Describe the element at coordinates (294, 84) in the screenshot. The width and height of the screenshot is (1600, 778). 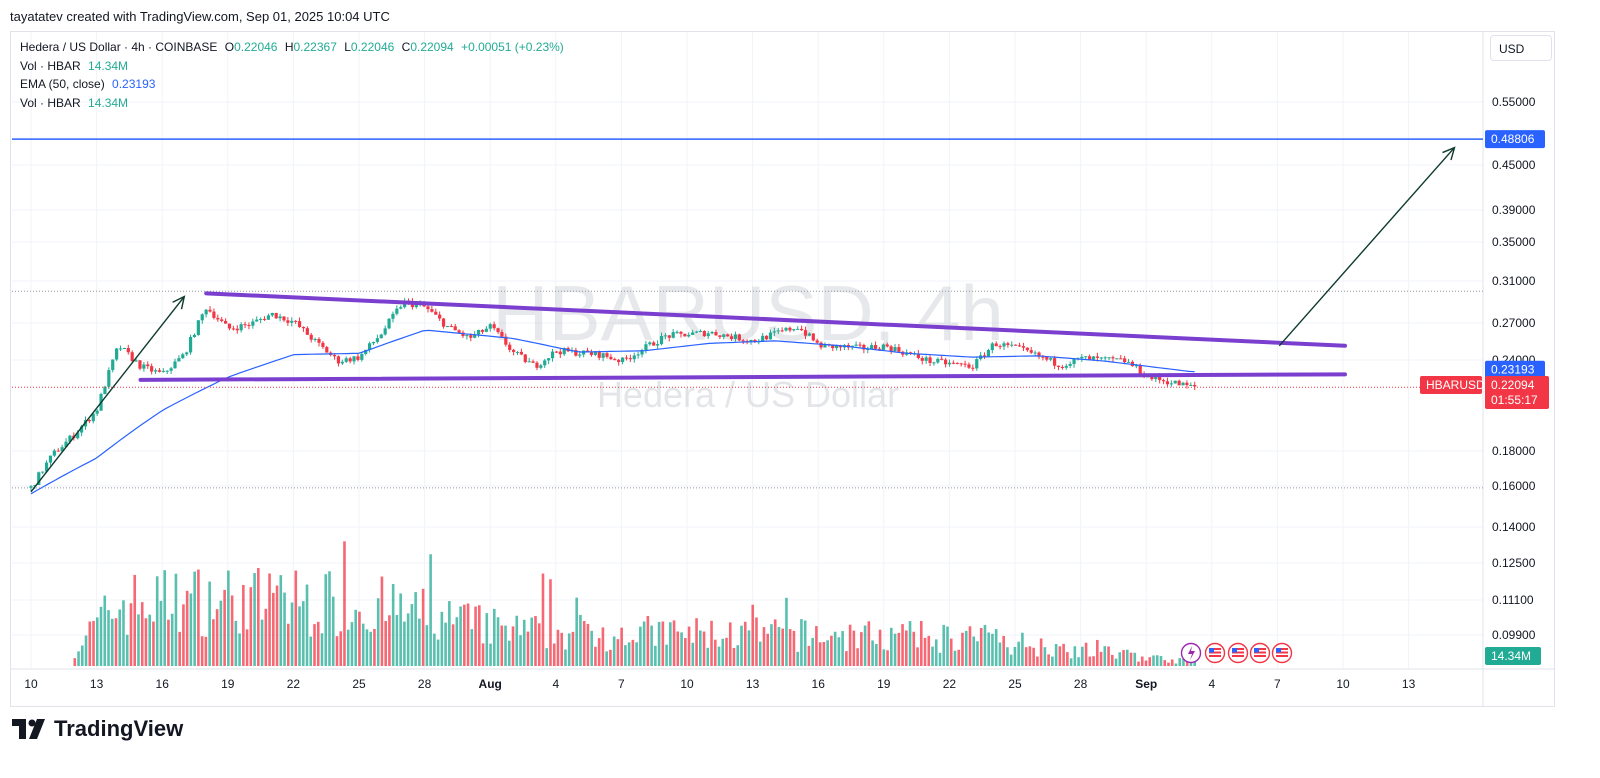
I see `legend-ema-row: EMA (50, close) 0.23193` at that location.